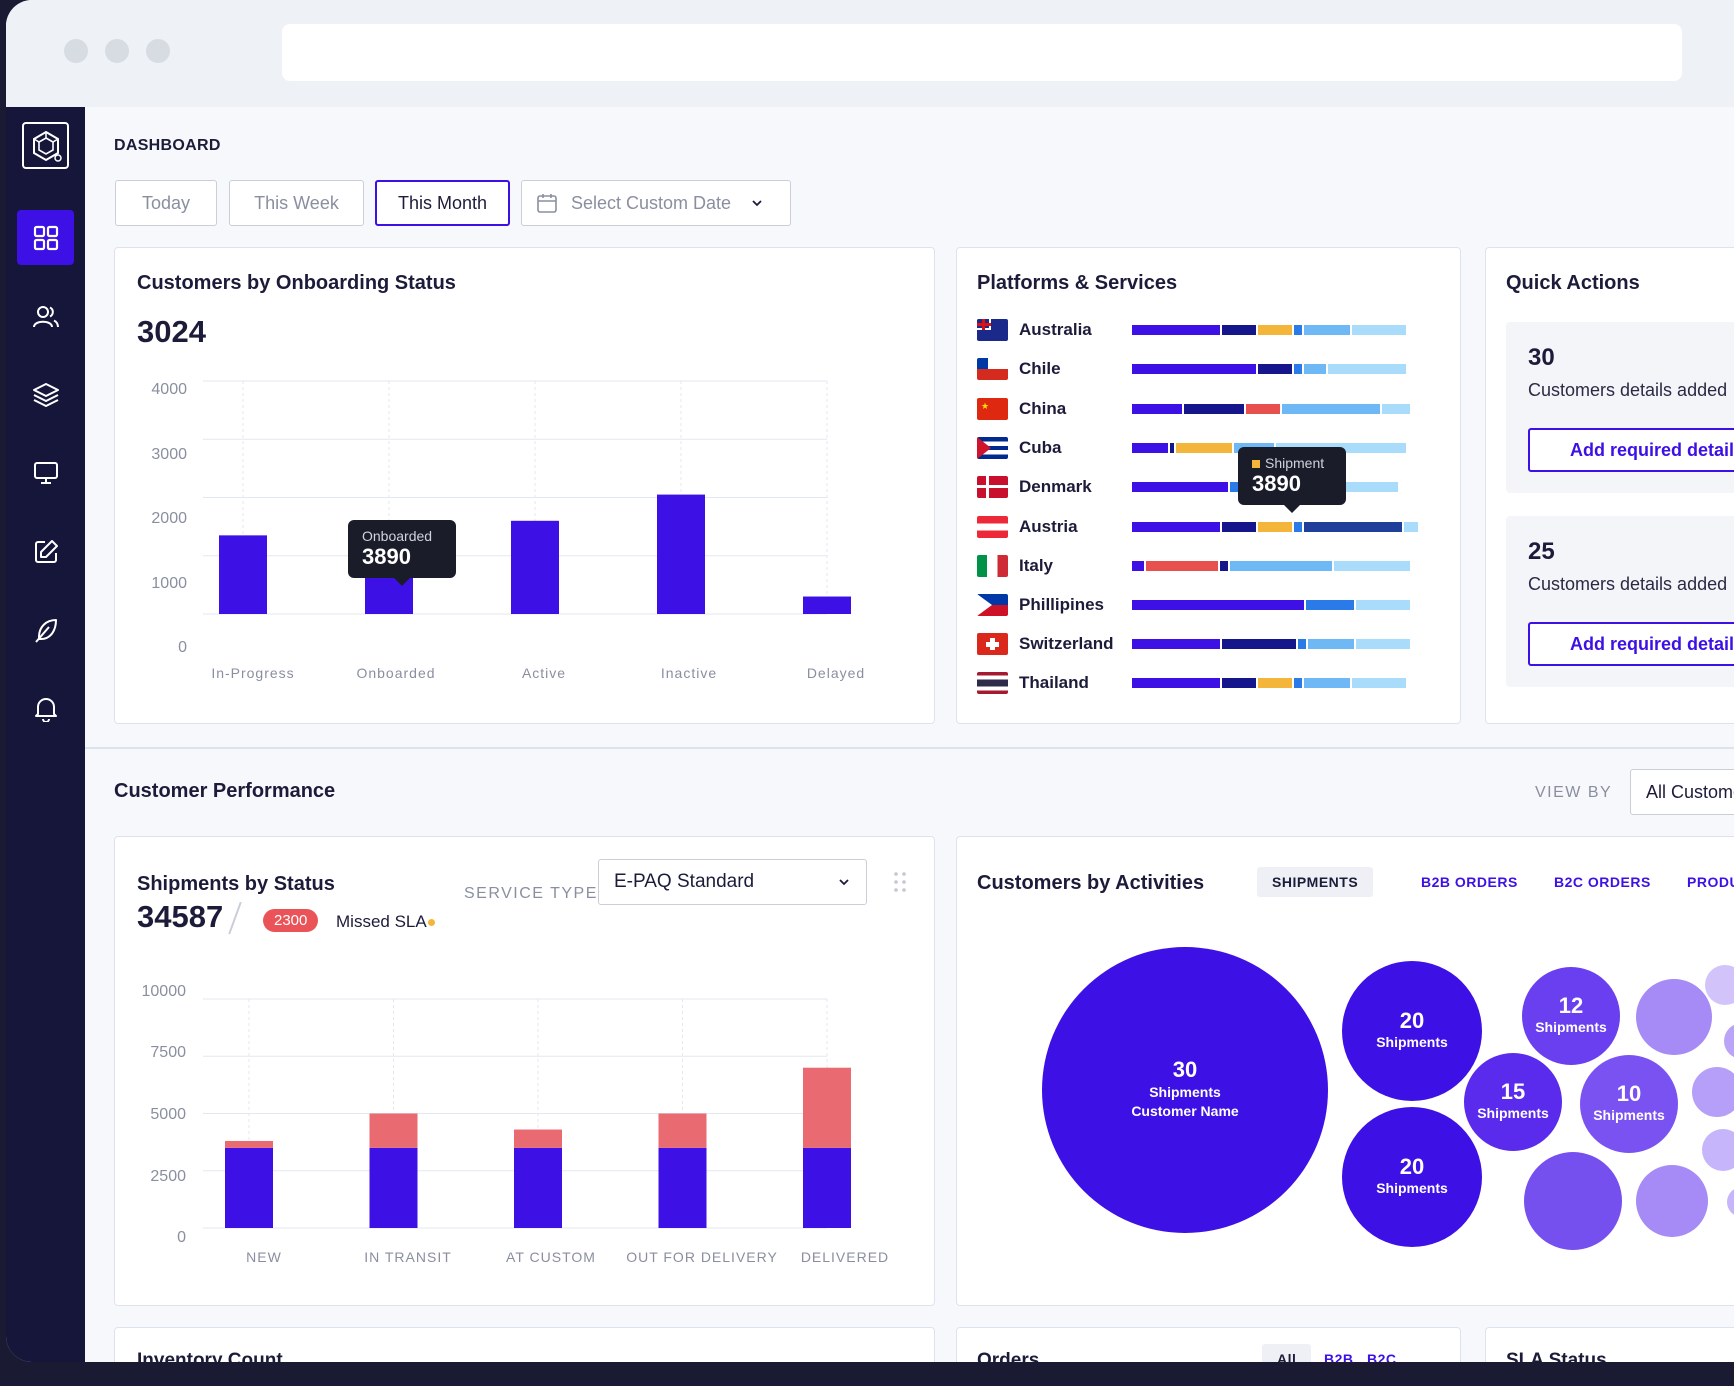 The width and height of the screenshot is (1734, 1386). I want to click on country-row: Chile, so click(1019, 369).